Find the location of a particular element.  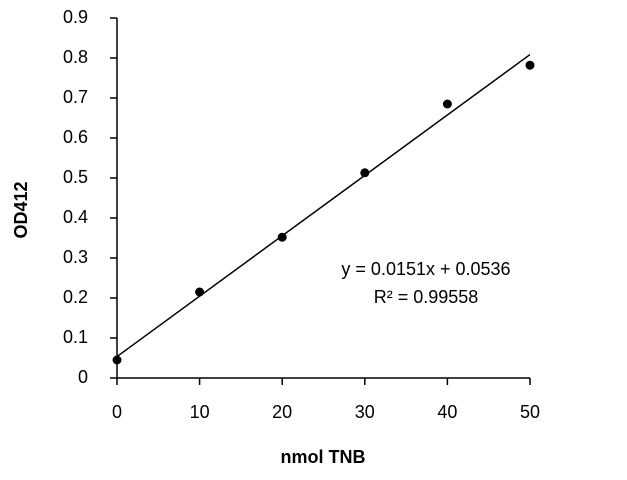

y-tick-label: 0.2 is located at coordinates (75, 297).